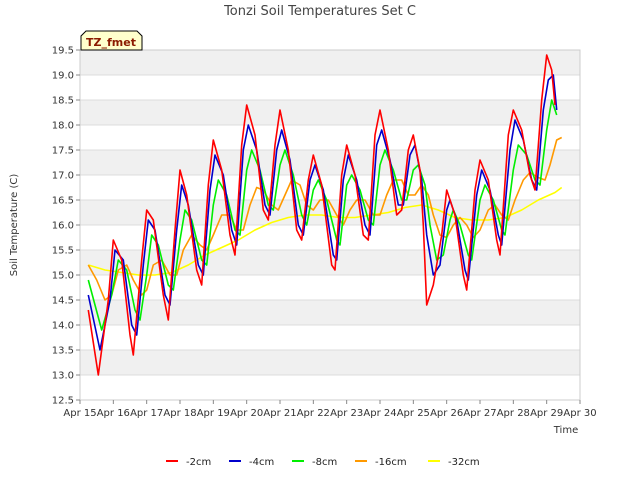 This screenshot has width=640, height=480. I want to click on x-tick-label: Apr 21, so click(279, 413).